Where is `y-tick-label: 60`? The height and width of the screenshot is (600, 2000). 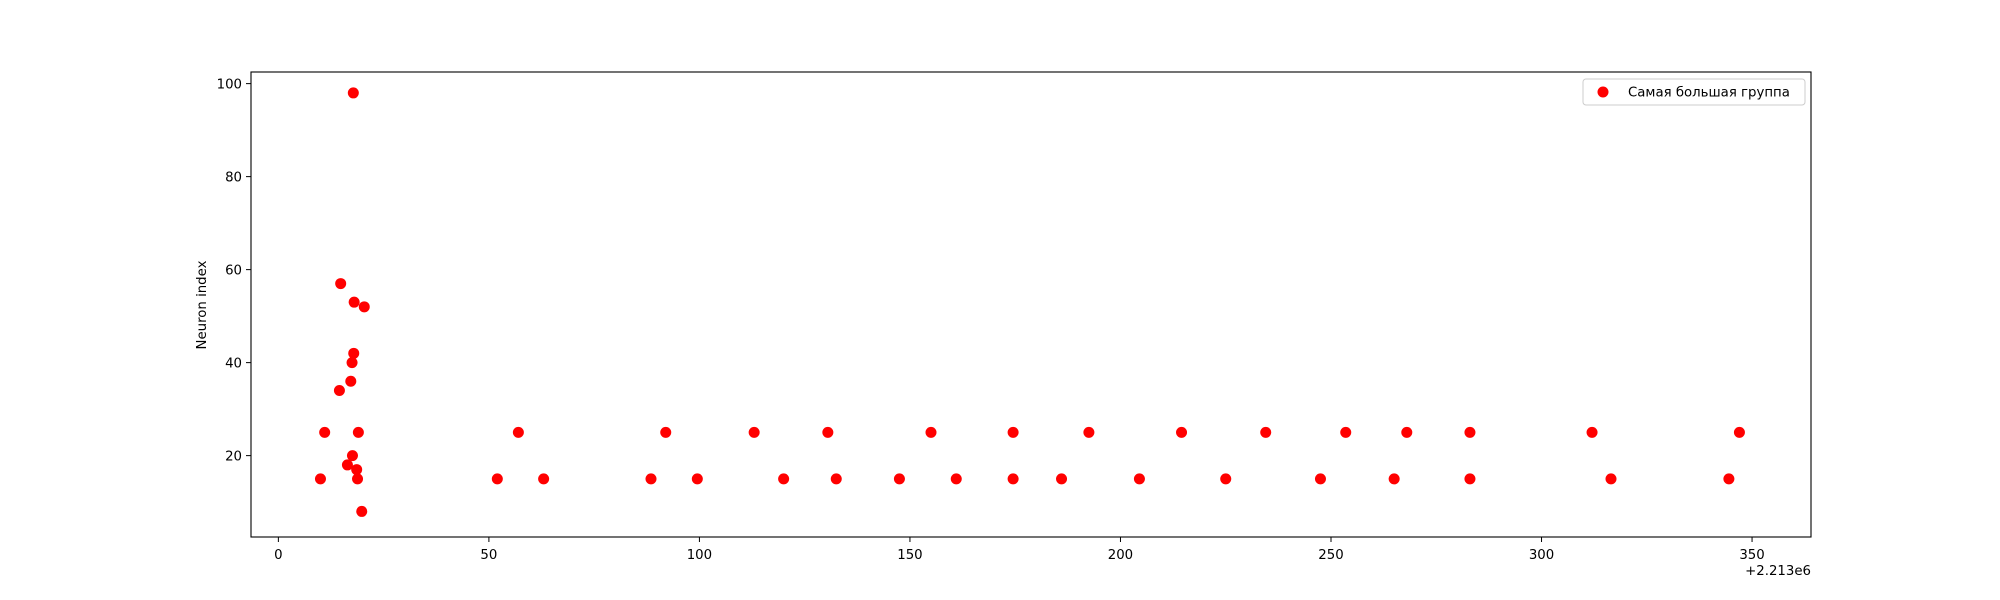 y-tick-label: 60 is located at coordinates (233, 271).